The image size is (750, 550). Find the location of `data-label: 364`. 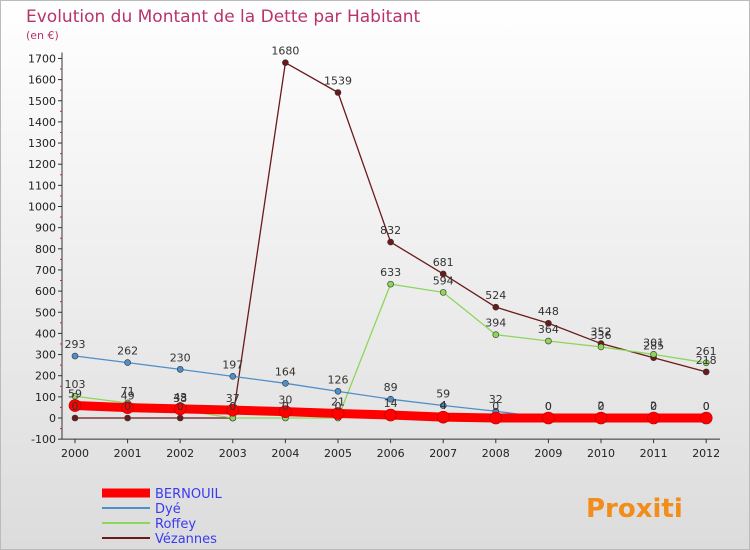

data-label: 364 is located at coordinates (548, 329).